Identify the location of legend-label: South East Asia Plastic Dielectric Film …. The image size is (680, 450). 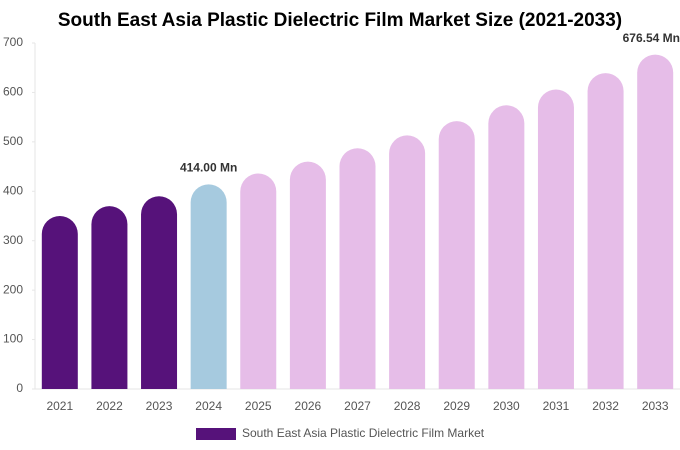
(363, 433).